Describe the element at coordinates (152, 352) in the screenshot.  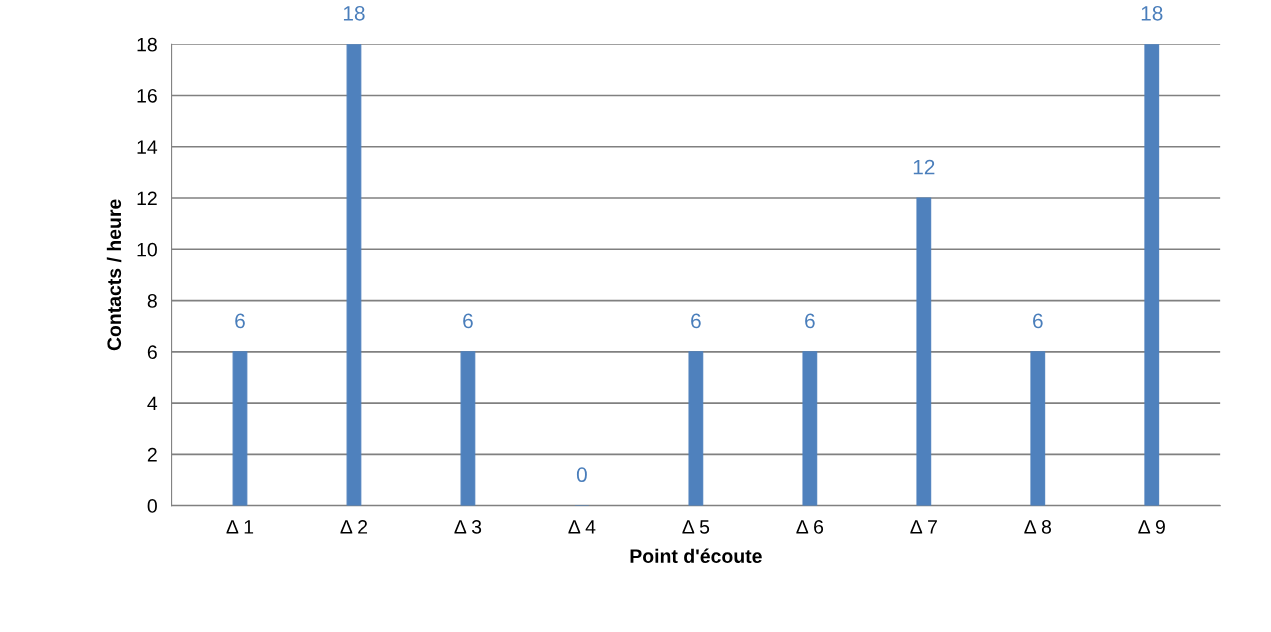
I see `y-tick-label: 6` at that location.